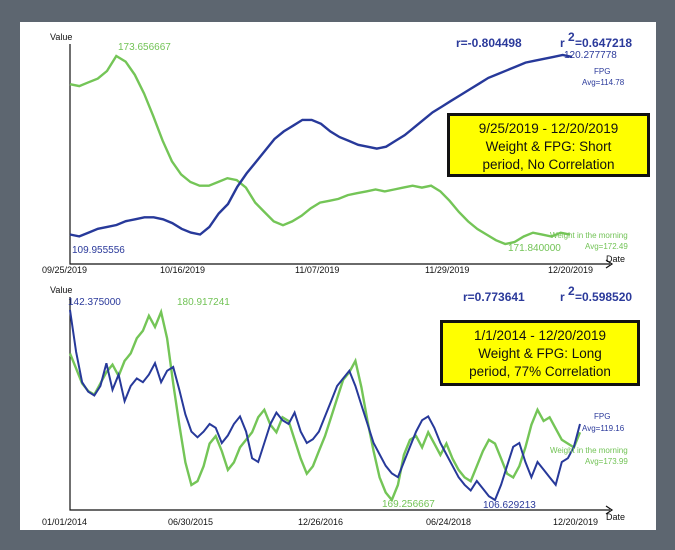 This screenshot has height=550, width=675. What do you see at coordinates (603, 428) in the screenshot?
I see `chart2-fpg-avg: Avg=119.16` at bounding box center [603, 428].